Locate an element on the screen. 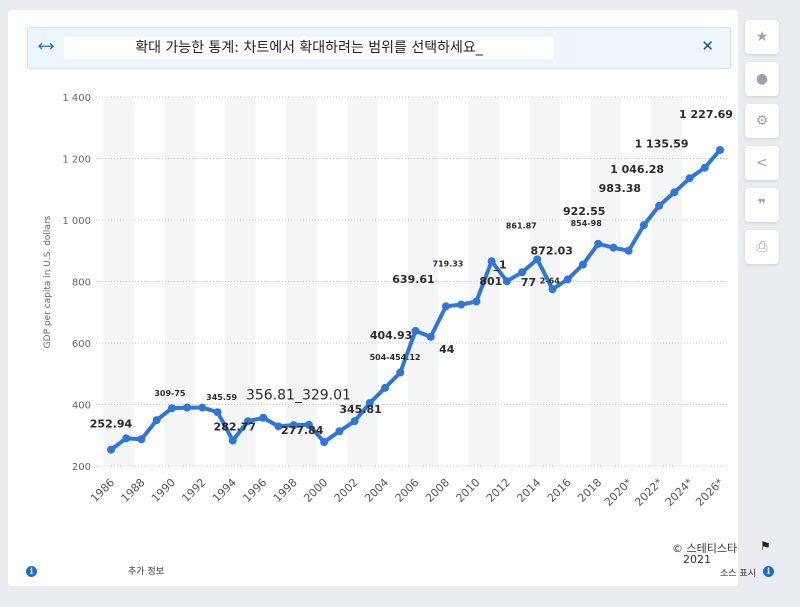 This screenshot has width=800, height=607. x-tick-label: 1988 is located at coordinates (133, 490).